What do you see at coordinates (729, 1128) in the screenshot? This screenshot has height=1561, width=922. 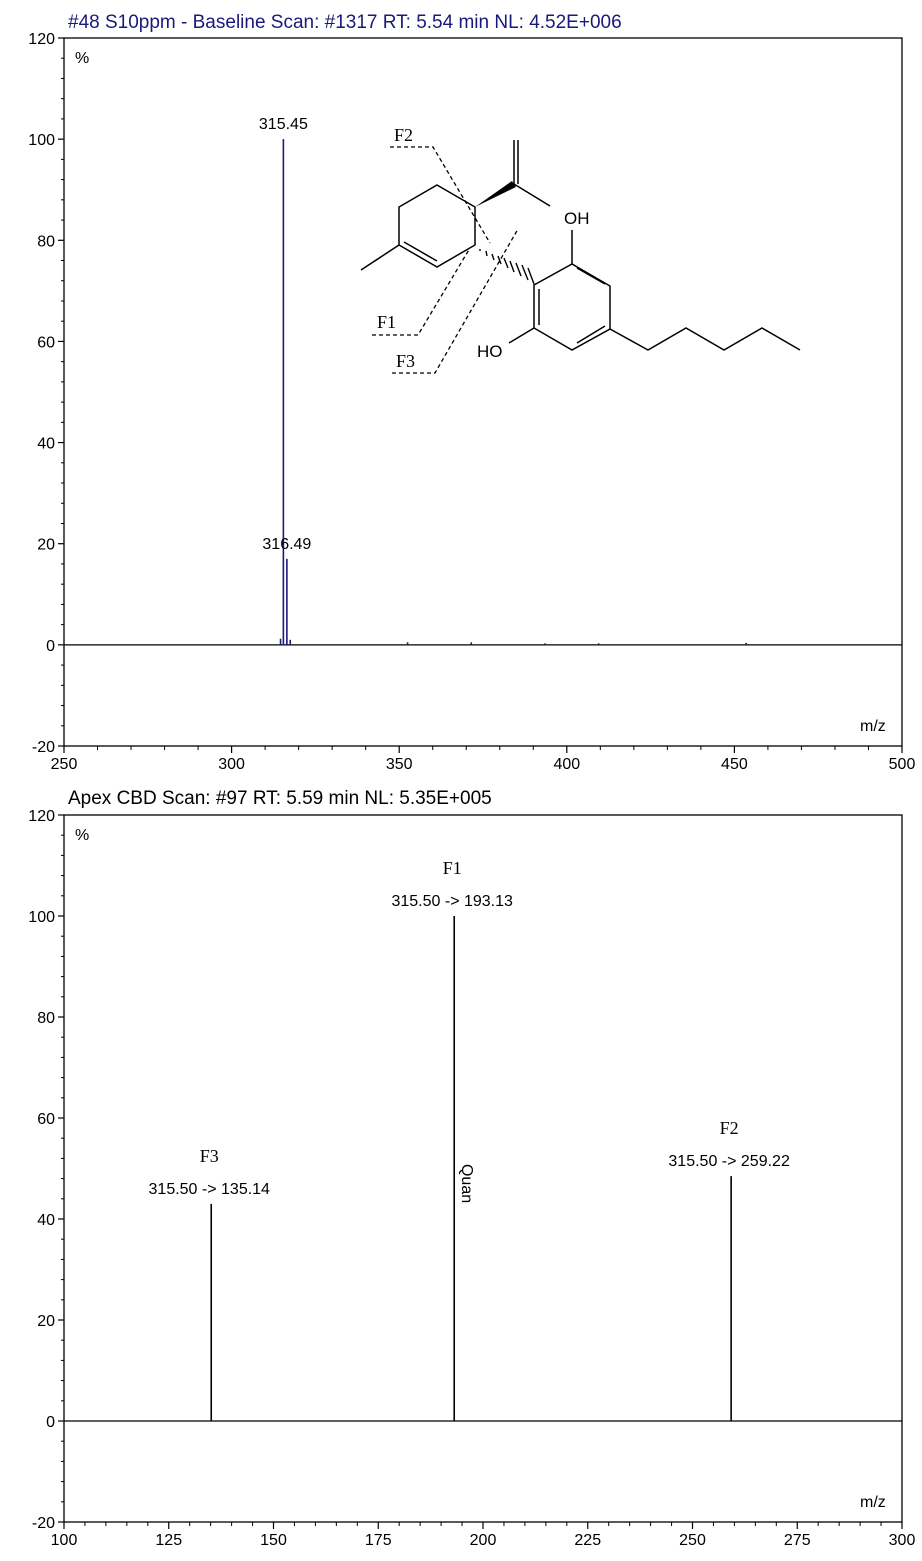 I see `peak-fragment-label: F2` at bounding box center [729, 1128].